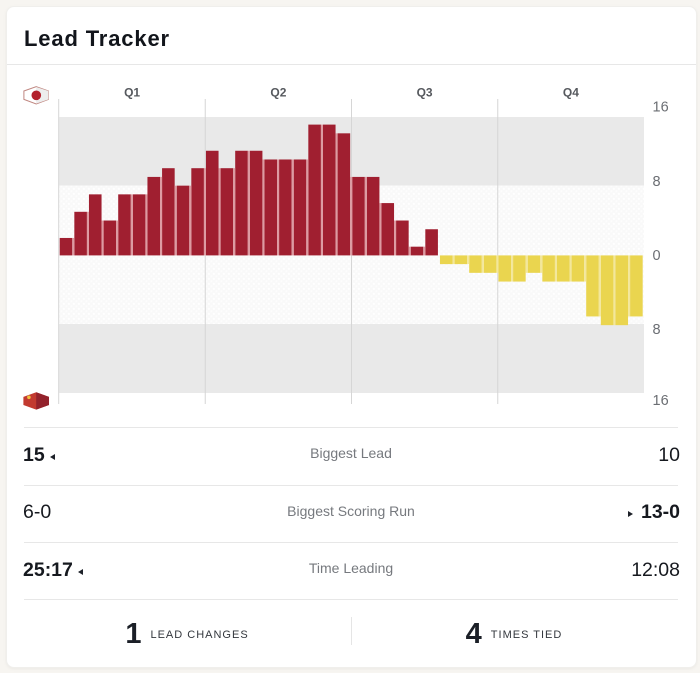  I want to click on svg-text: Q4, so click(571, 93).